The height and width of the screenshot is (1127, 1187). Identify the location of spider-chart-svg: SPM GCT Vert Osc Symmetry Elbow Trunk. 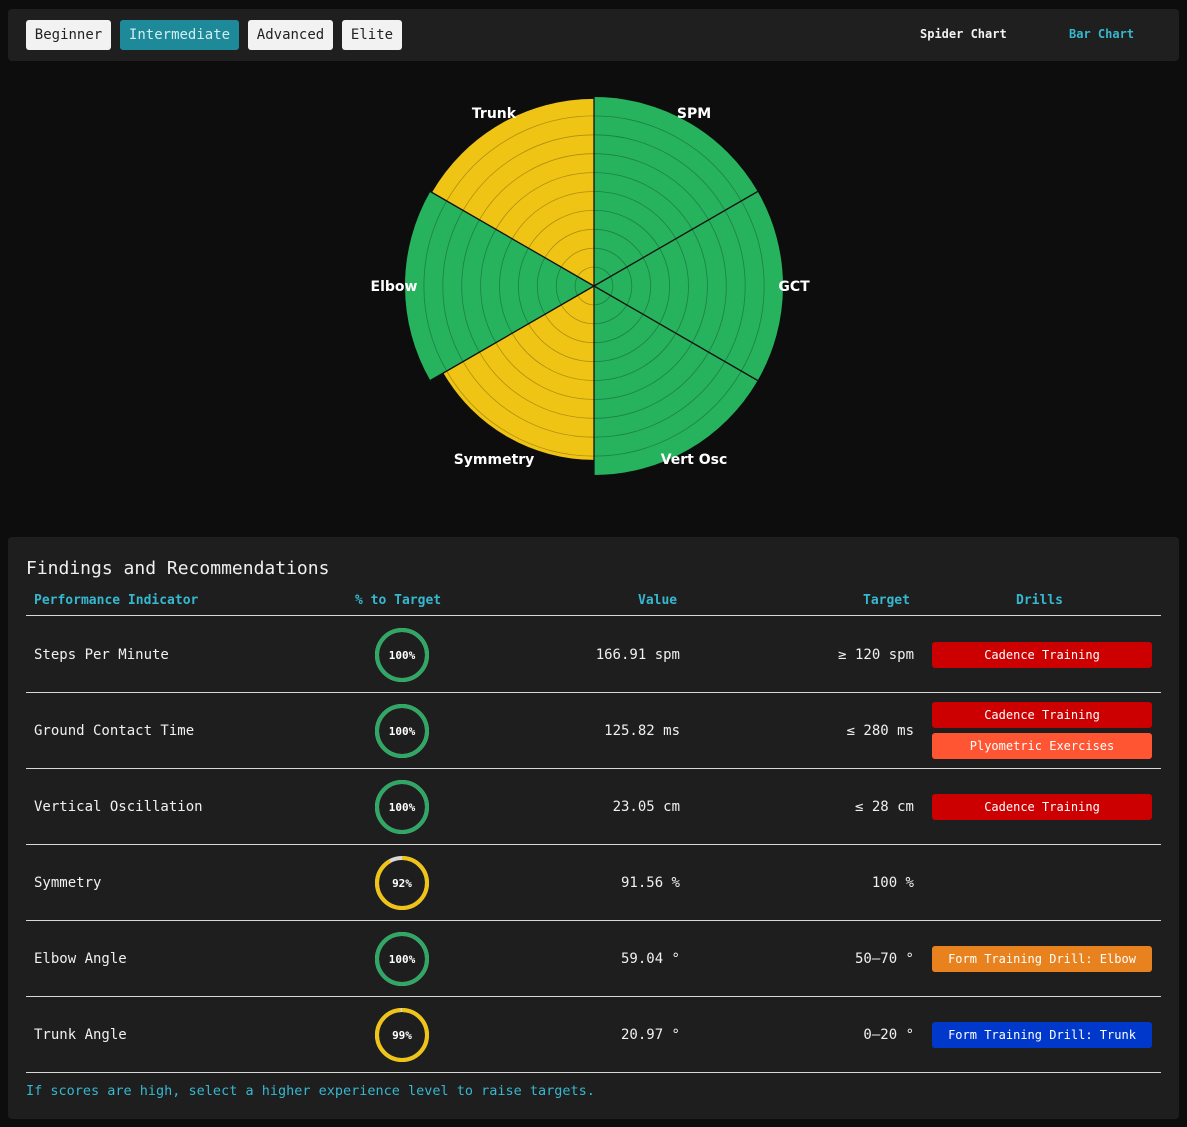
(590, 286).